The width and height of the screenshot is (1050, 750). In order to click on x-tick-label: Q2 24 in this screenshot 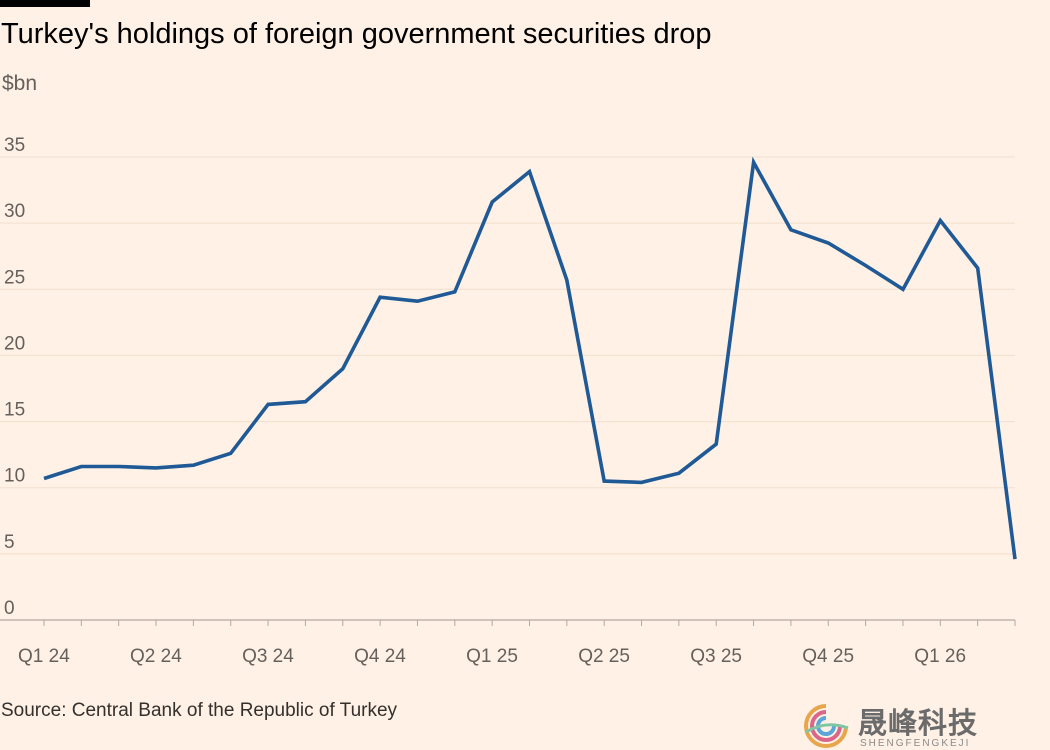, I will do `click(156, 656)`.